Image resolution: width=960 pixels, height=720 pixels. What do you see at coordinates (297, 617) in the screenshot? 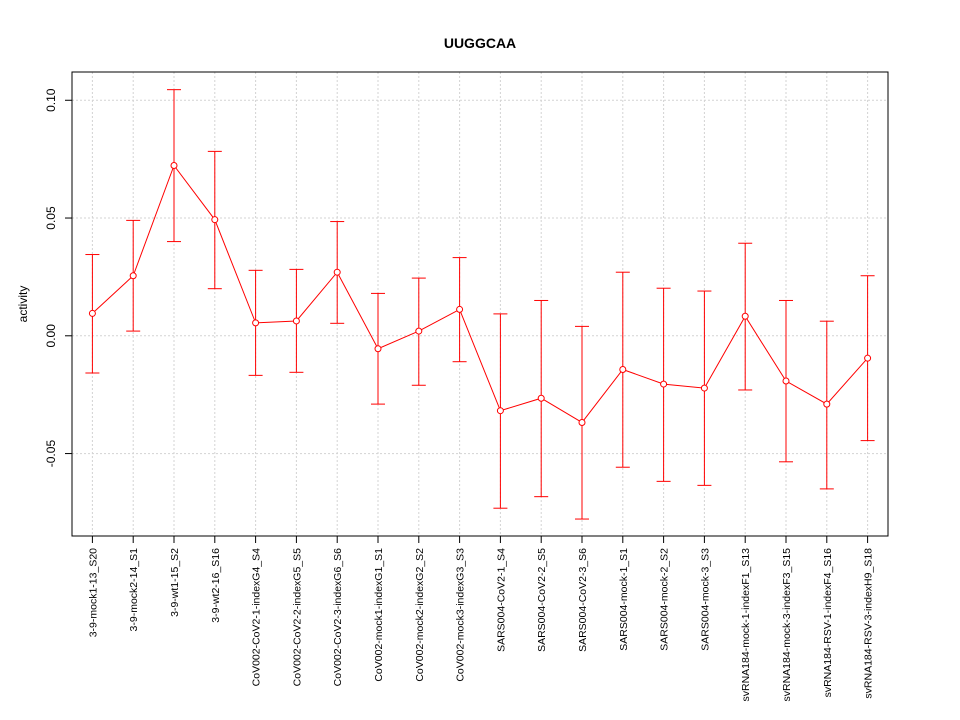
I see `x-tick-label: CoV002-CoV2-2-indexG5_S5` at bounding box center [297, 617].